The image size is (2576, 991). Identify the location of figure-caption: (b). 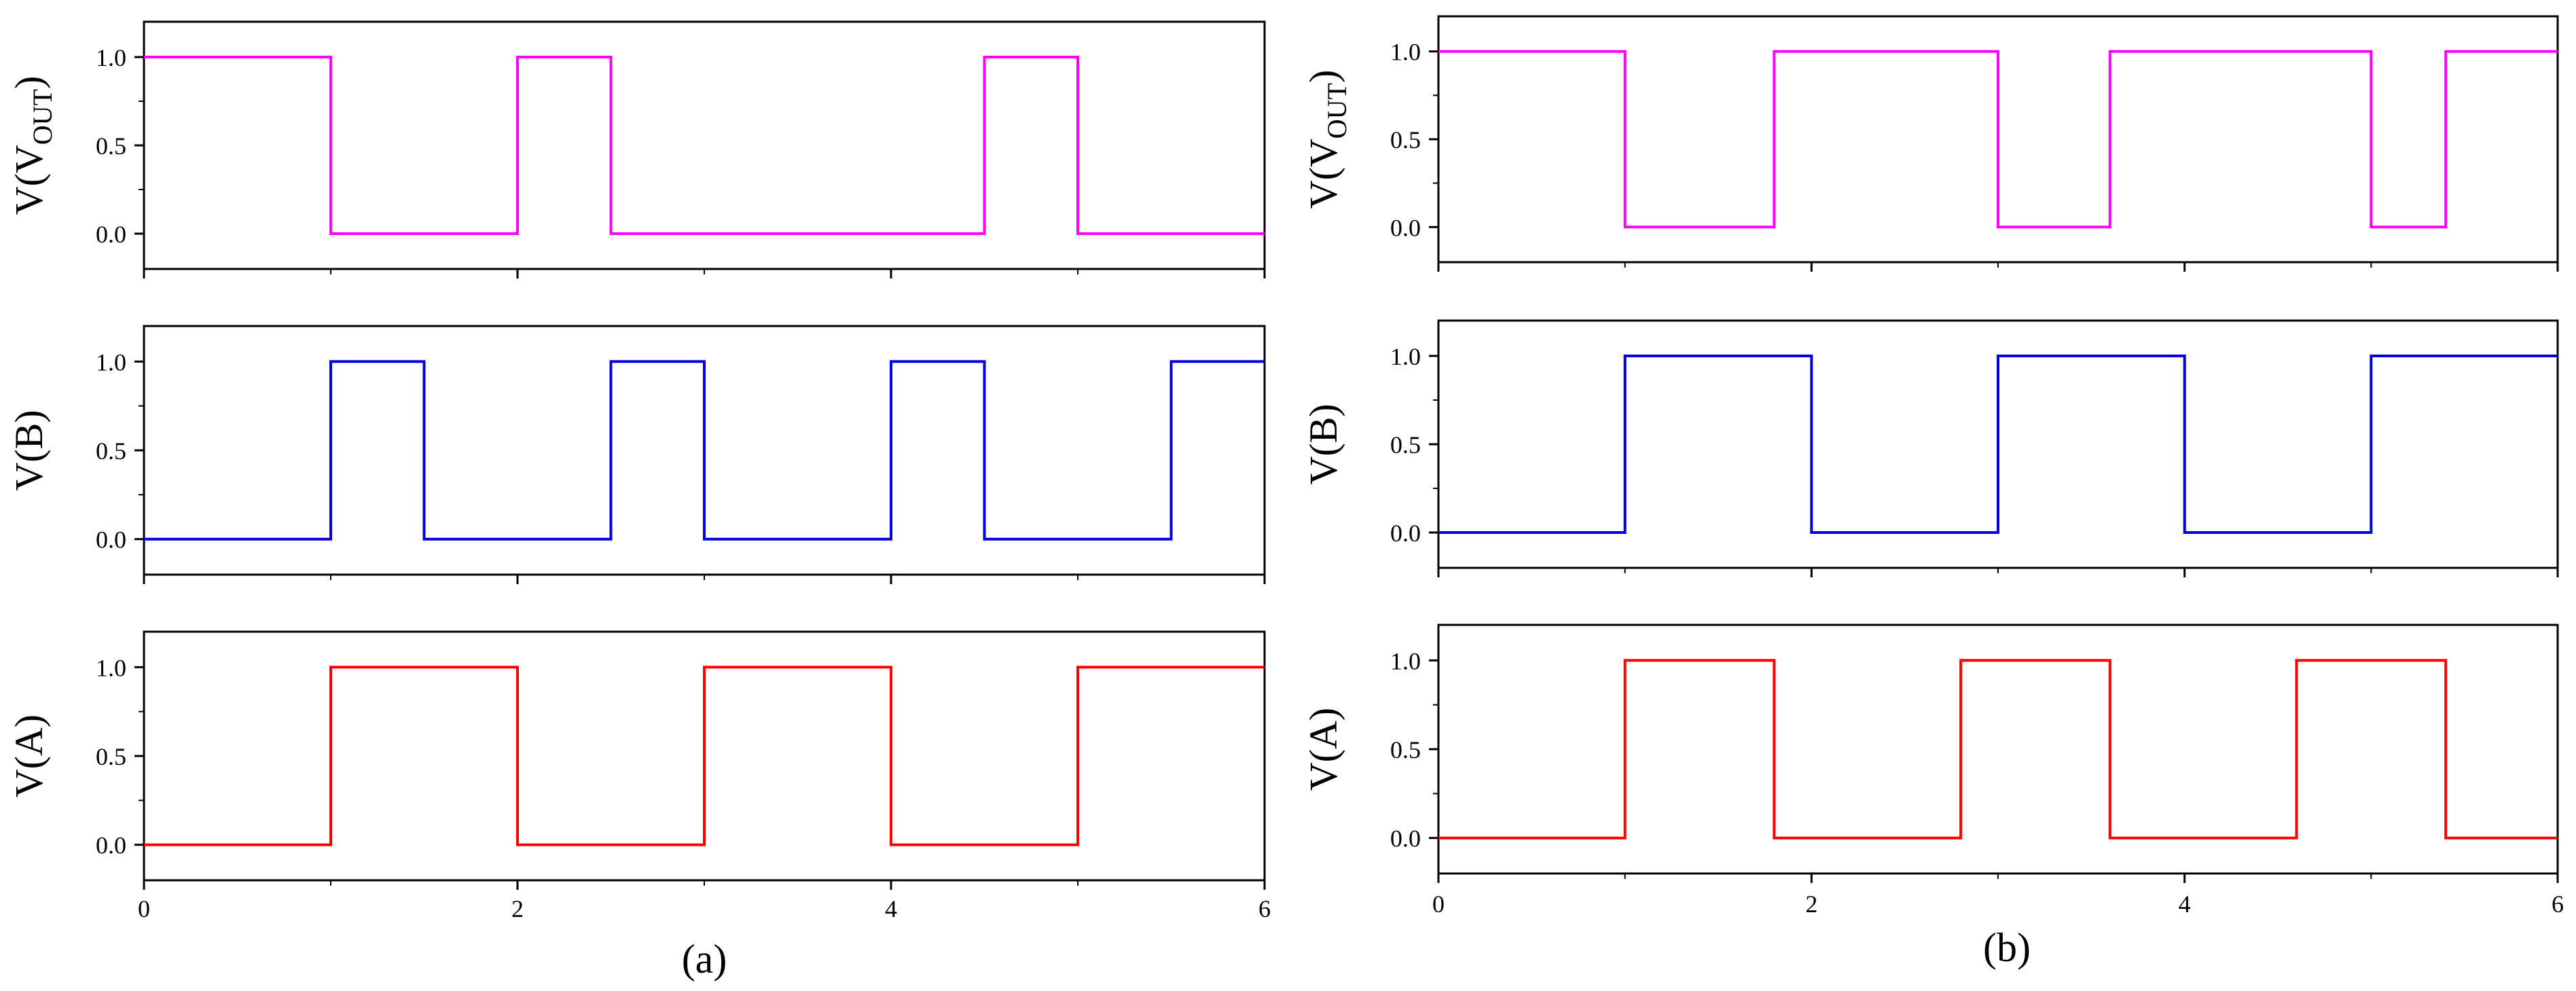
(2007, 948).